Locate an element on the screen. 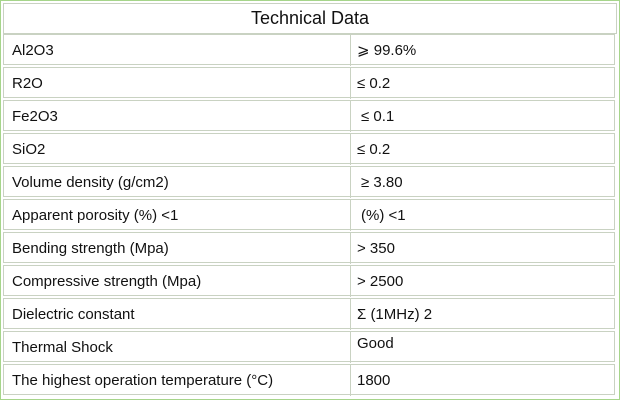  table-row: Dielectric constant Σ (1MHz) 2 is located at coordinates (309, 314).